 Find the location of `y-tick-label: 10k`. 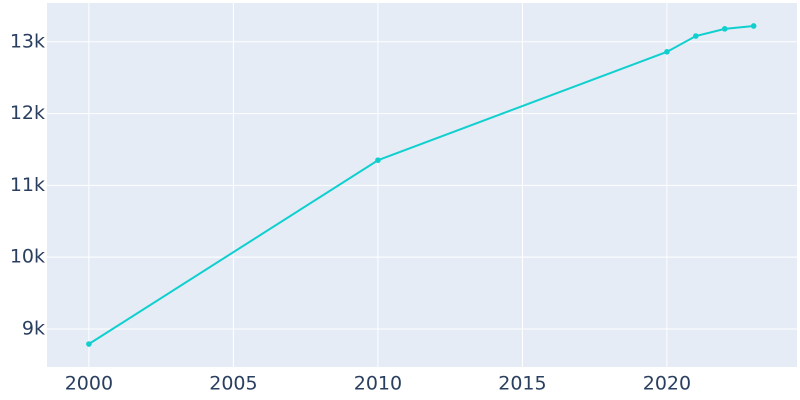

y-tick-label: 10k is located at coordinates (27, 257).